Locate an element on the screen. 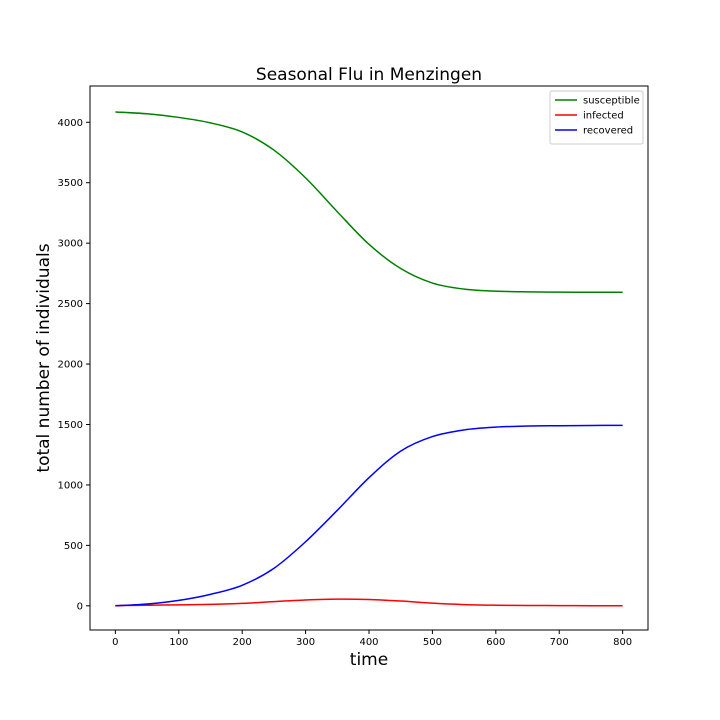 The image size is (720, 720). y-tick-label: 2500 is located at coordinates (70, 304).